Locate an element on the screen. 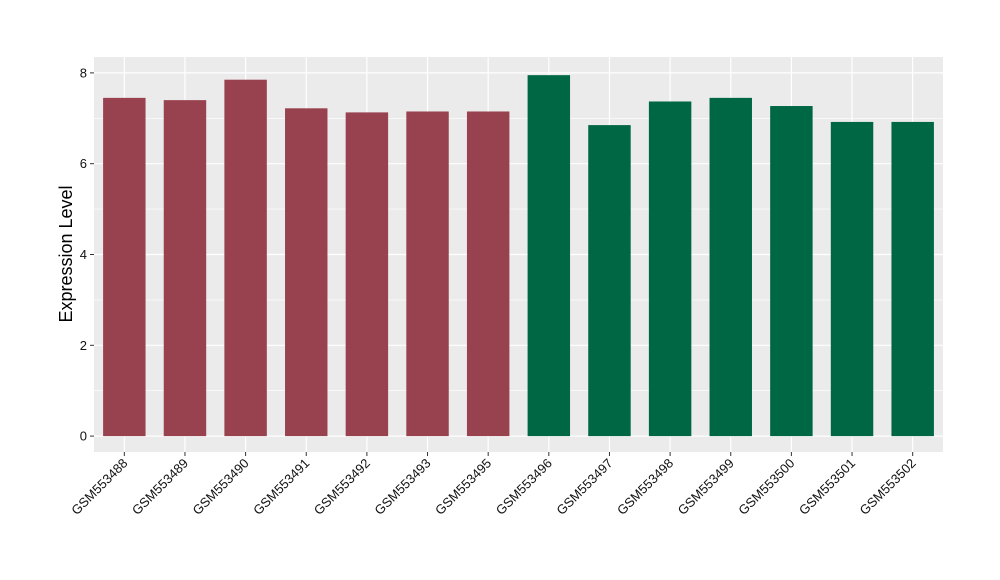 The width and height of the screenshot is (1000, 580). x-tick-label: GSM553496 is located at coordinates (524, 487).